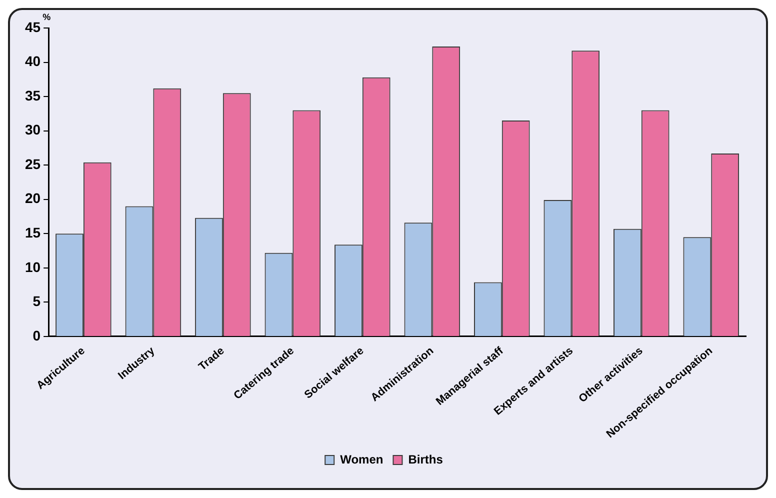  What do you see at coordinates (36, 335) in the screenshot?
I see `y-tick-label: 0` at bounding box center [36, 335].